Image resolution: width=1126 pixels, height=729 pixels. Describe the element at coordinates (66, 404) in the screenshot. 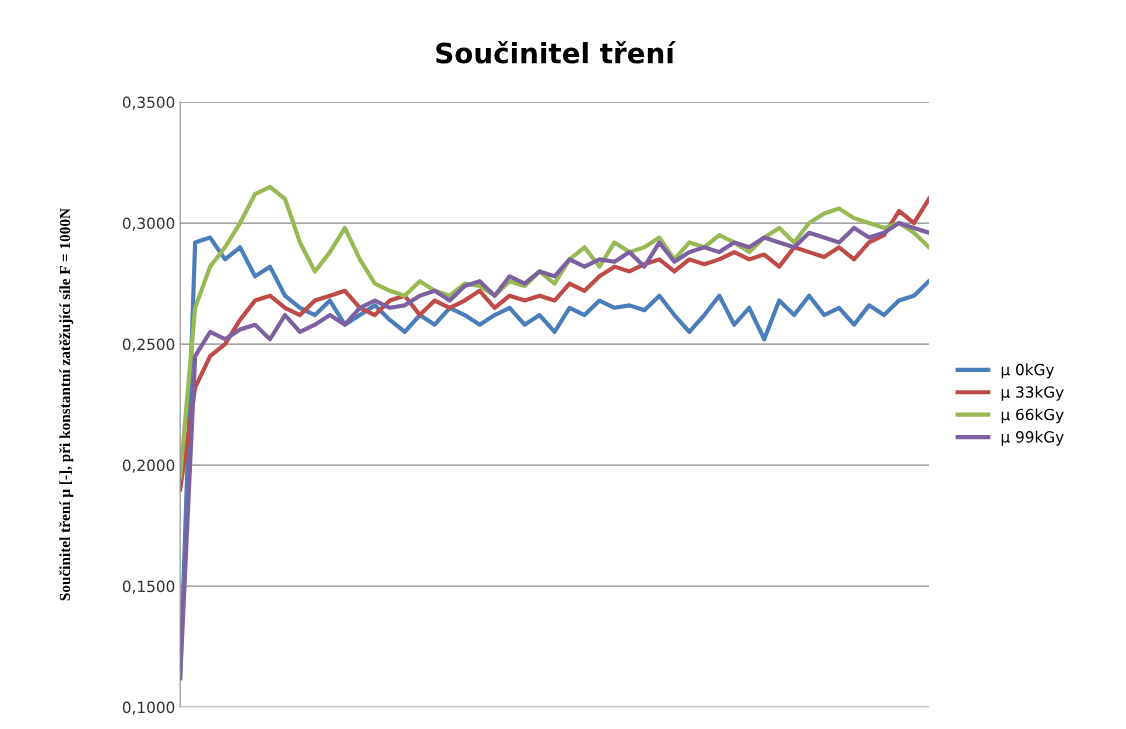

I see `y-axis-title: Součinitel tření μ [-], při konstantní zatěžující síle F = 1000N` at that location.